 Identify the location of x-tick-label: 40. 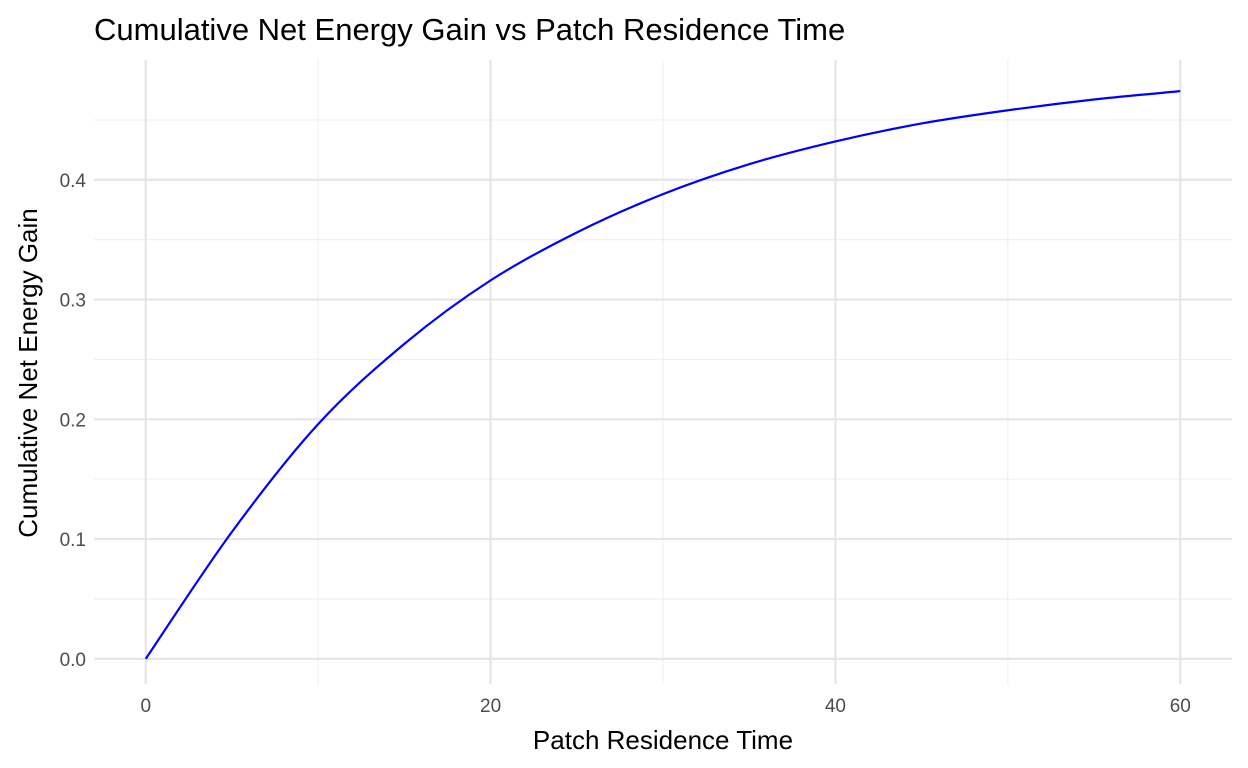
(835, 706).